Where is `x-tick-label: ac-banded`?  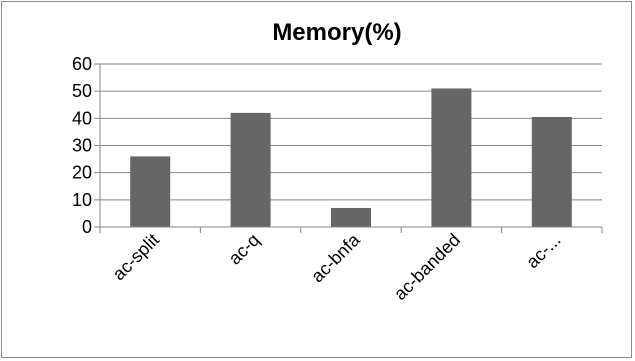 x-tick-label: ac-banded is located at coordinates (427, 267).